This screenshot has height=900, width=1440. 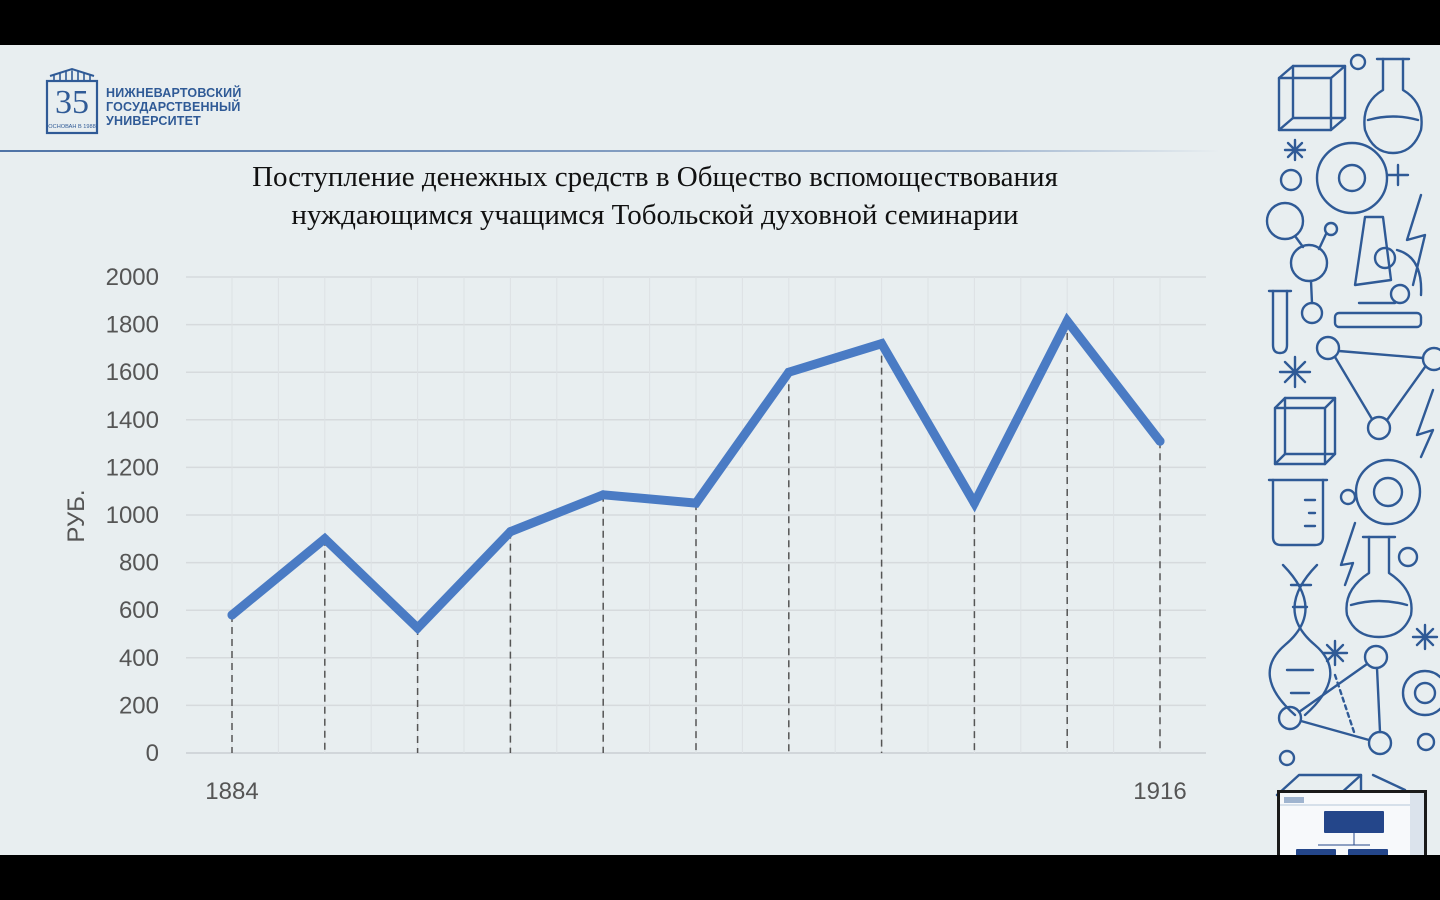 I want to click on y-tick-label: 1200, so click(x=132, y=467).